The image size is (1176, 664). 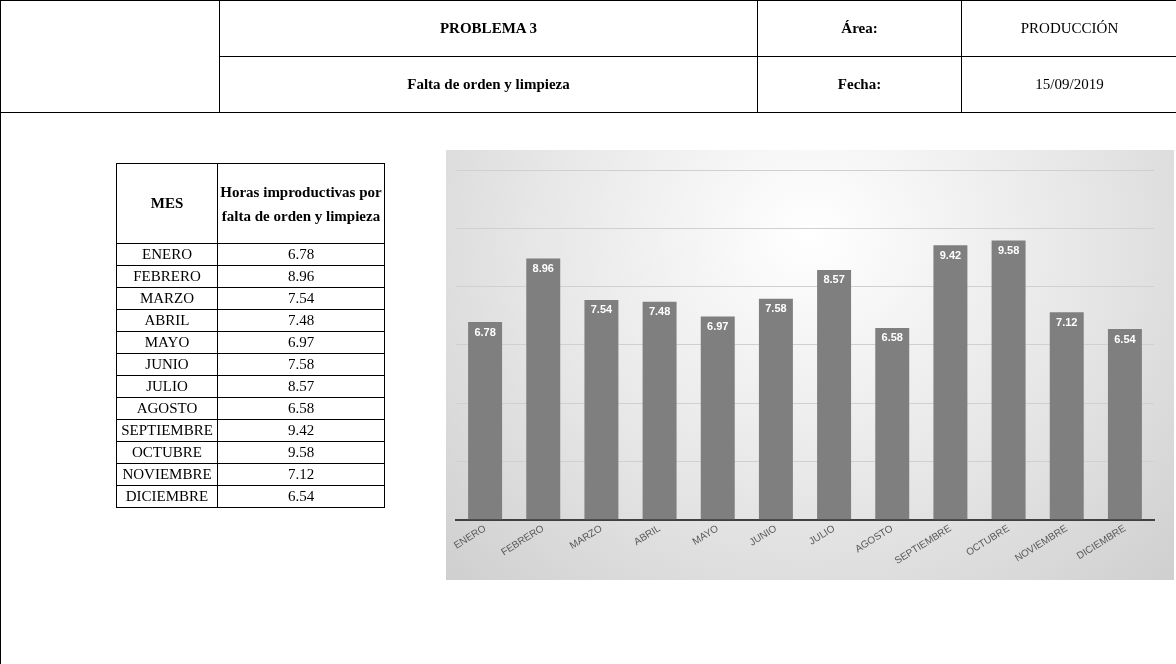 I want to click on category-label: AGOSTO, so click(x=167, y=408).